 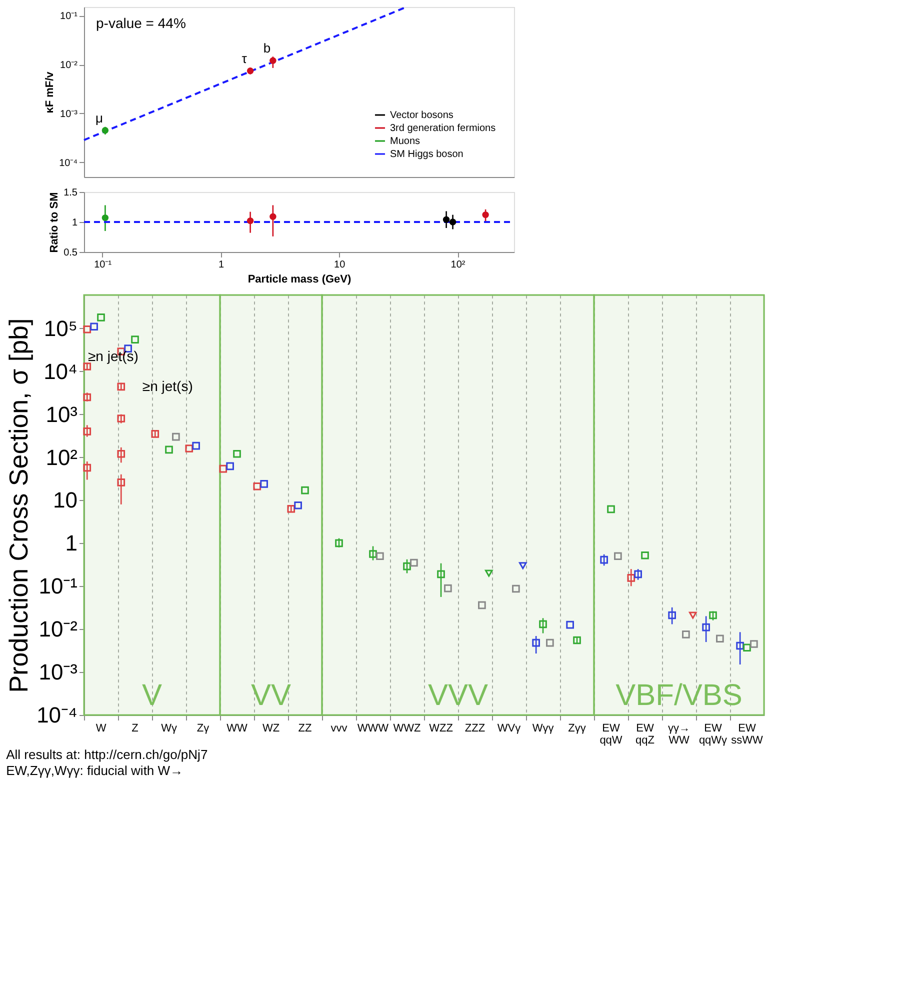 What do you see at coordinates (713, 734) in the screenshot?
I see `x-tick-label: EW qqWγ` at bounding box center [713, 734].